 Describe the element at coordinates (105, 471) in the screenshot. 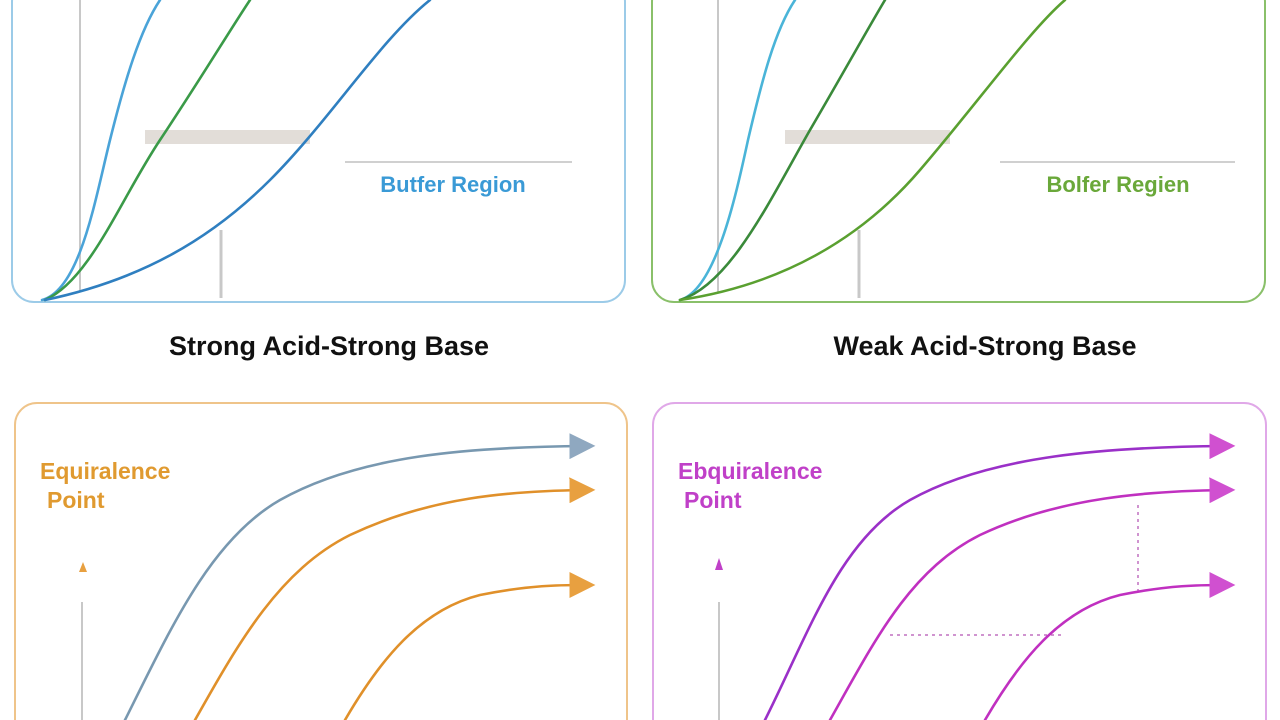

I see `equivalence-label: Equiralence` at that location.